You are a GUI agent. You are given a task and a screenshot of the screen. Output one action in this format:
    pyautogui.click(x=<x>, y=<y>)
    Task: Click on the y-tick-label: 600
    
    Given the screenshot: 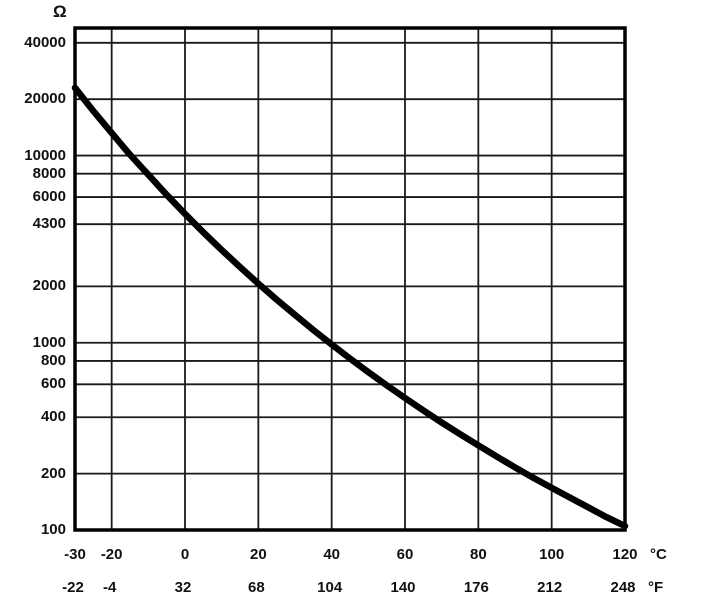 What is the action you would take?
    pyautogui.click(x=53, y=384)
    